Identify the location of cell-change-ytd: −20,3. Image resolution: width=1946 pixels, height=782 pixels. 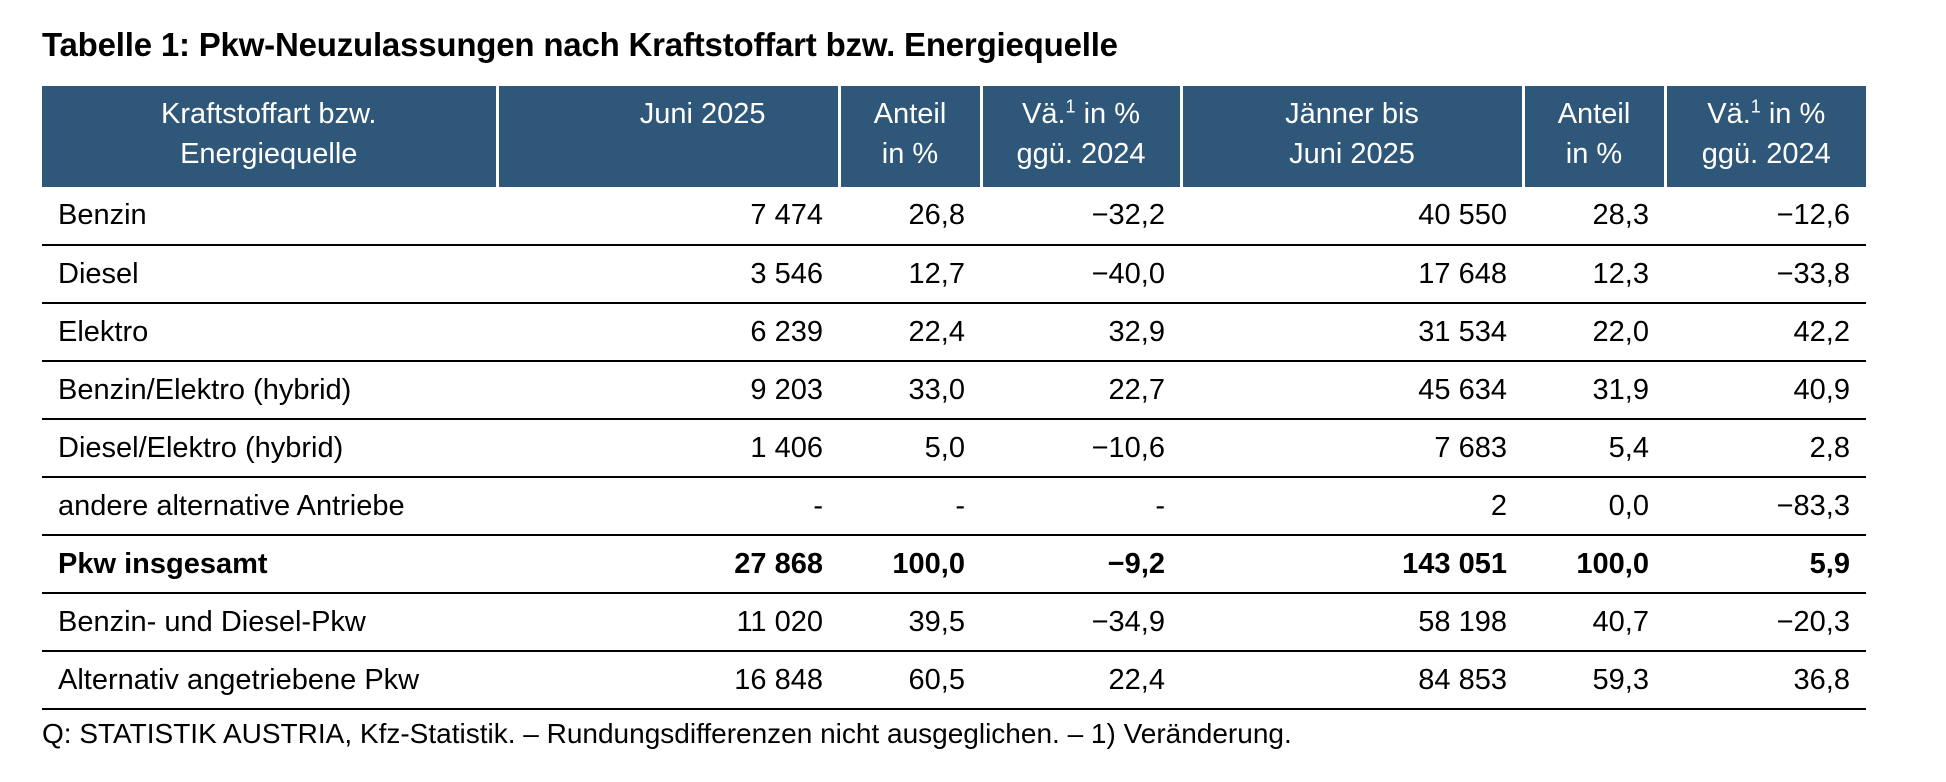
(1765, 622).